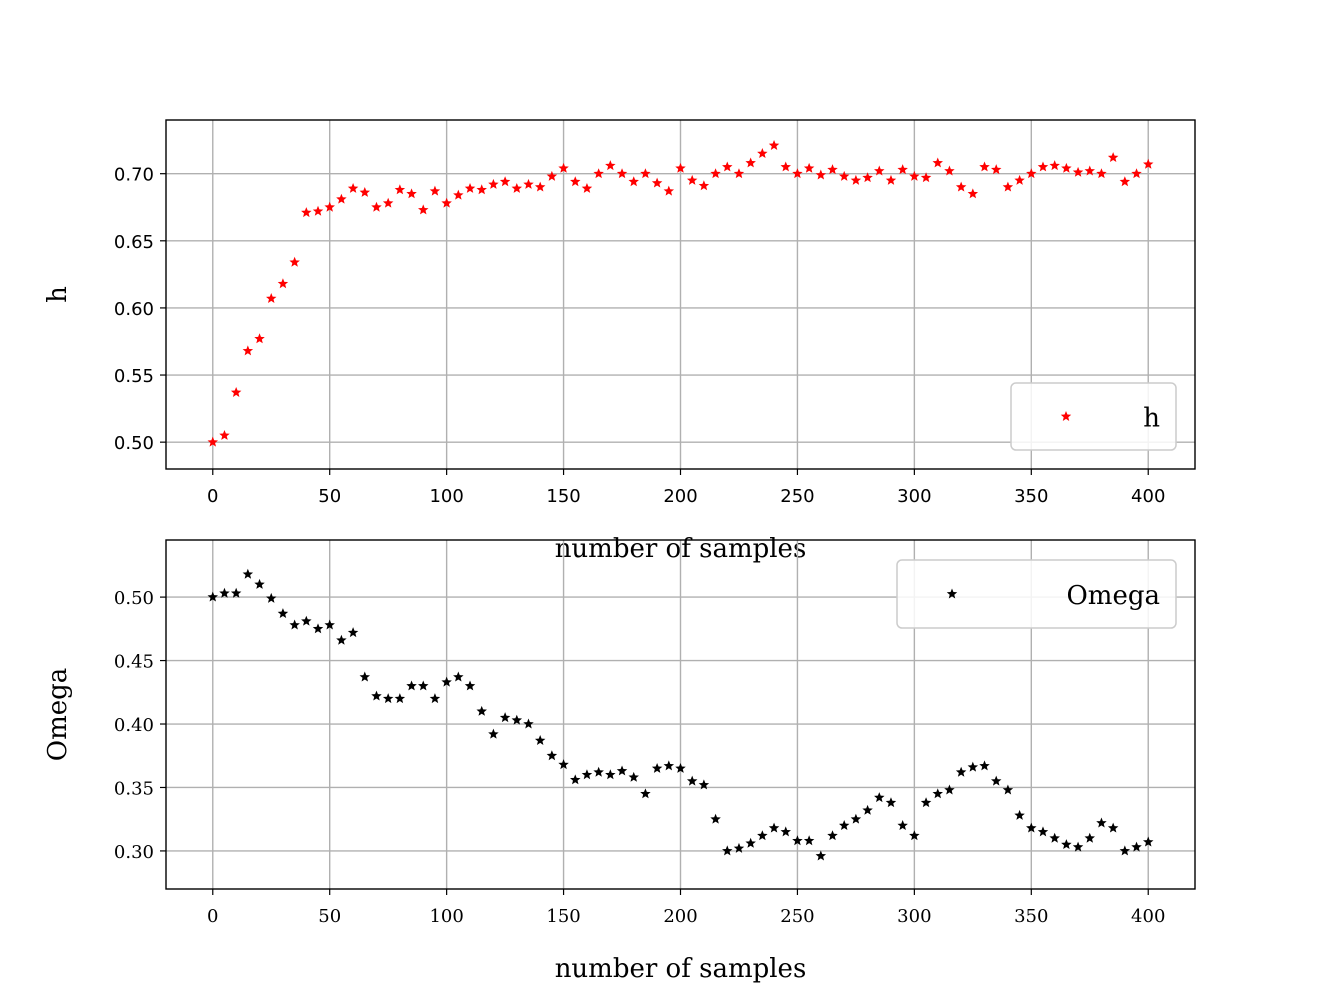 Image resolution: width=1328 pixels, height=1000 pixels. What do you see at coordinates (1113, 596) in the screenshot?
I see `legend-label: Omega` at bounding box center [1113, 596].